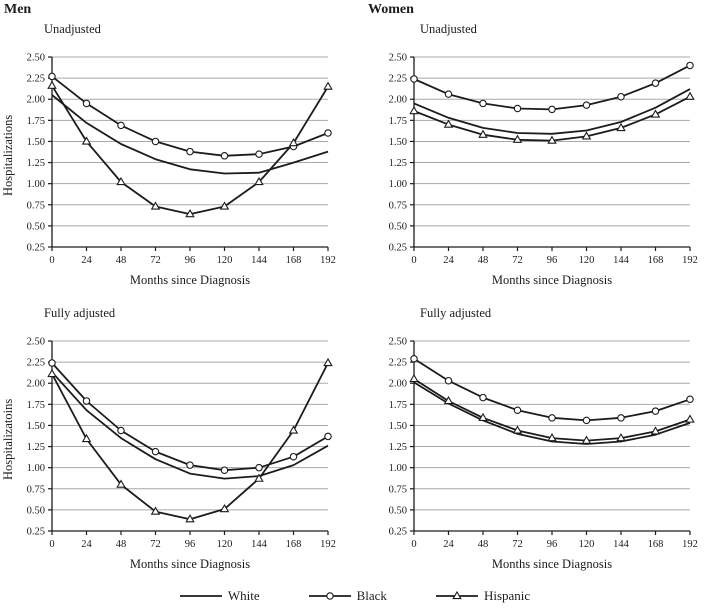  What do you see at coordinates (243, 595) in the screenshot?
I see `legend-label: White` at bounding box center [243, 595].